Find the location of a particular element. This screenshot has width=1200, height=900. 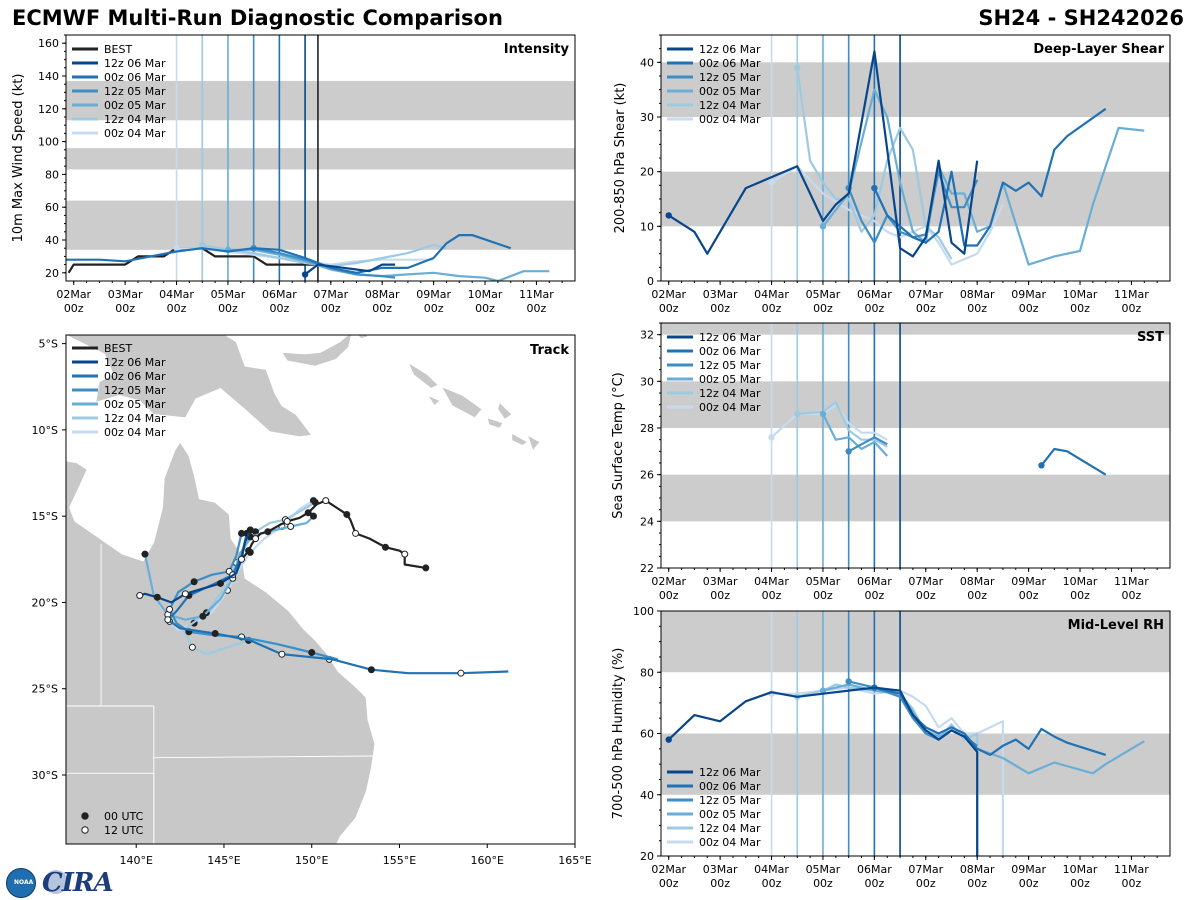

track-series-r00z06 is located at coordinates (337, 604).